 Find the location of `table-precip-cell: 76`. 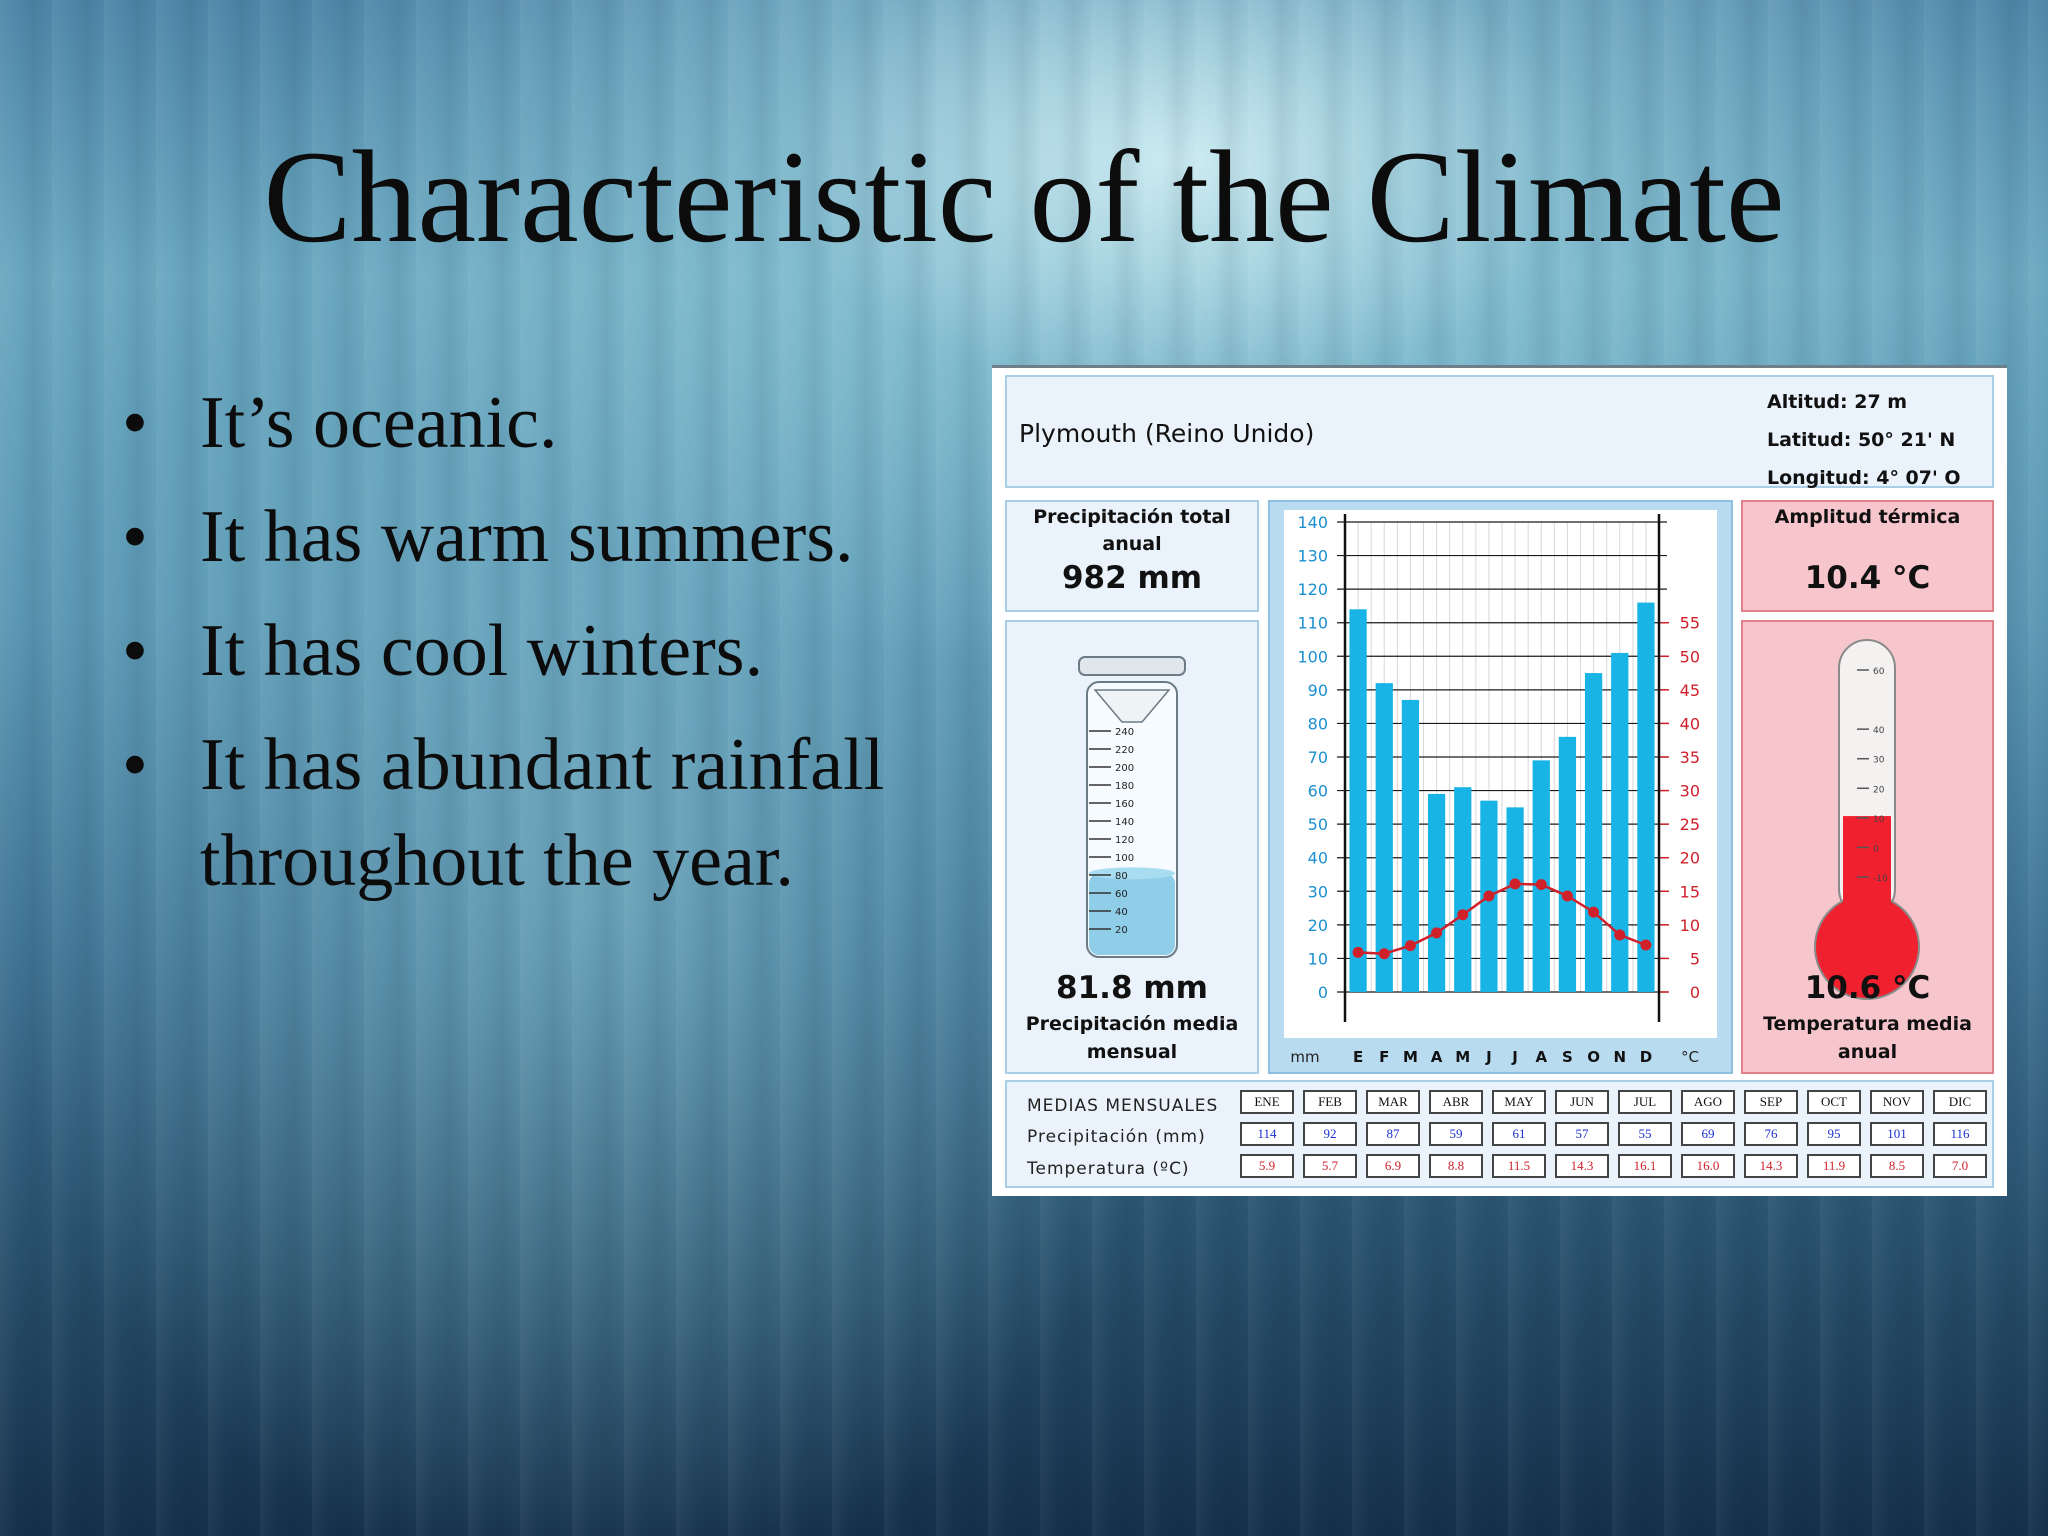

table-precip-cell: 76 is located at coordinates (1771, 1134).